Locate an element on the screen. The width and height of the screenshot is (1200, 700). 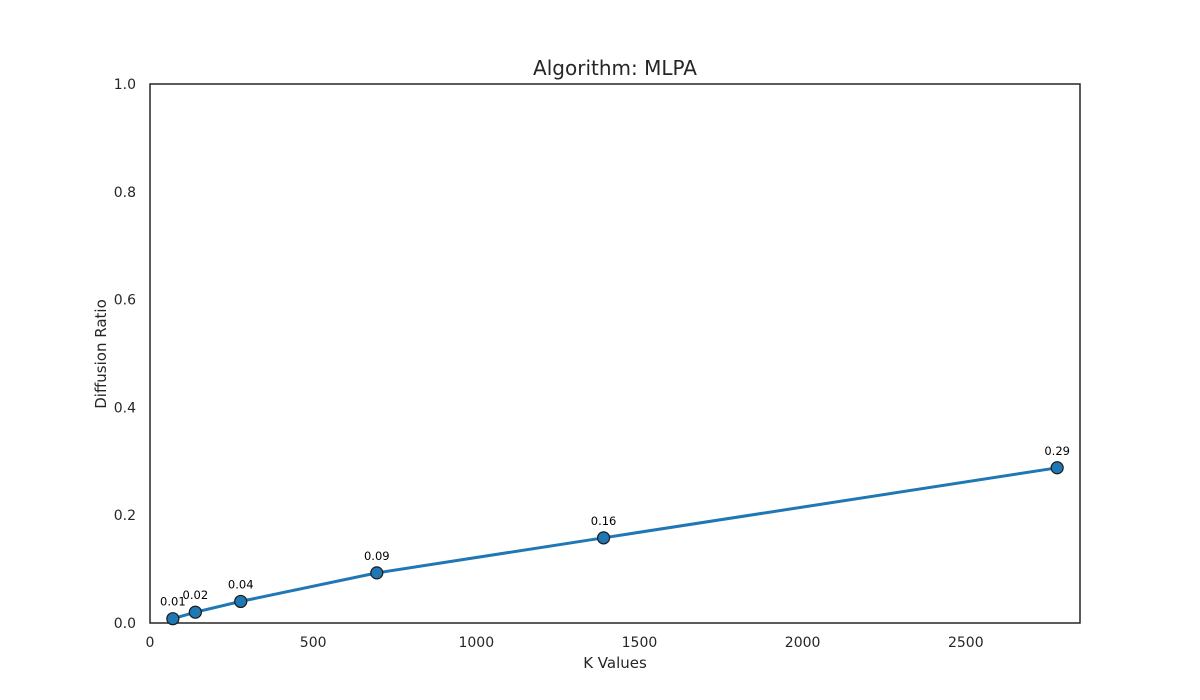
x-tick-label: 2500 is located at coordinates (966, 643).